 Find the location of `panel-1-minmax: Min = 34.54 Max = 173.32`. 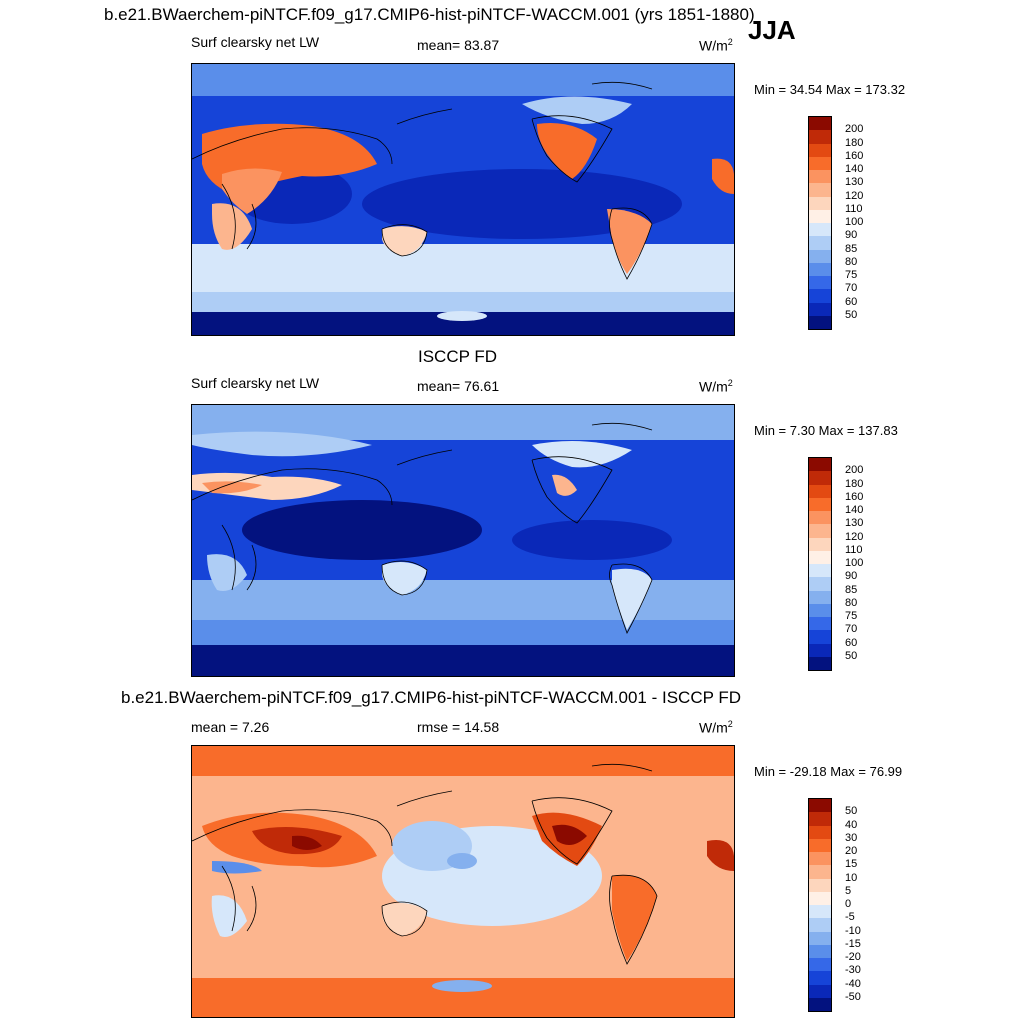

panel-1-minmax: Min = 34.54 Max = 173.32 is located at coordinates (830, 89).